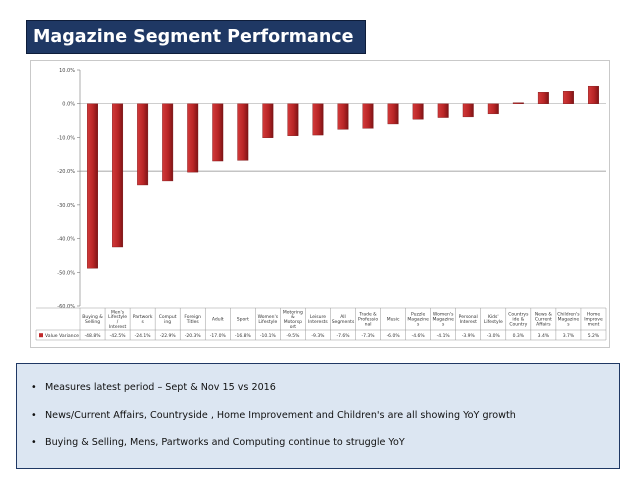 This screenshot has height=479, width=638. I want to click on category-label-line: Improve, so click(593, 320).